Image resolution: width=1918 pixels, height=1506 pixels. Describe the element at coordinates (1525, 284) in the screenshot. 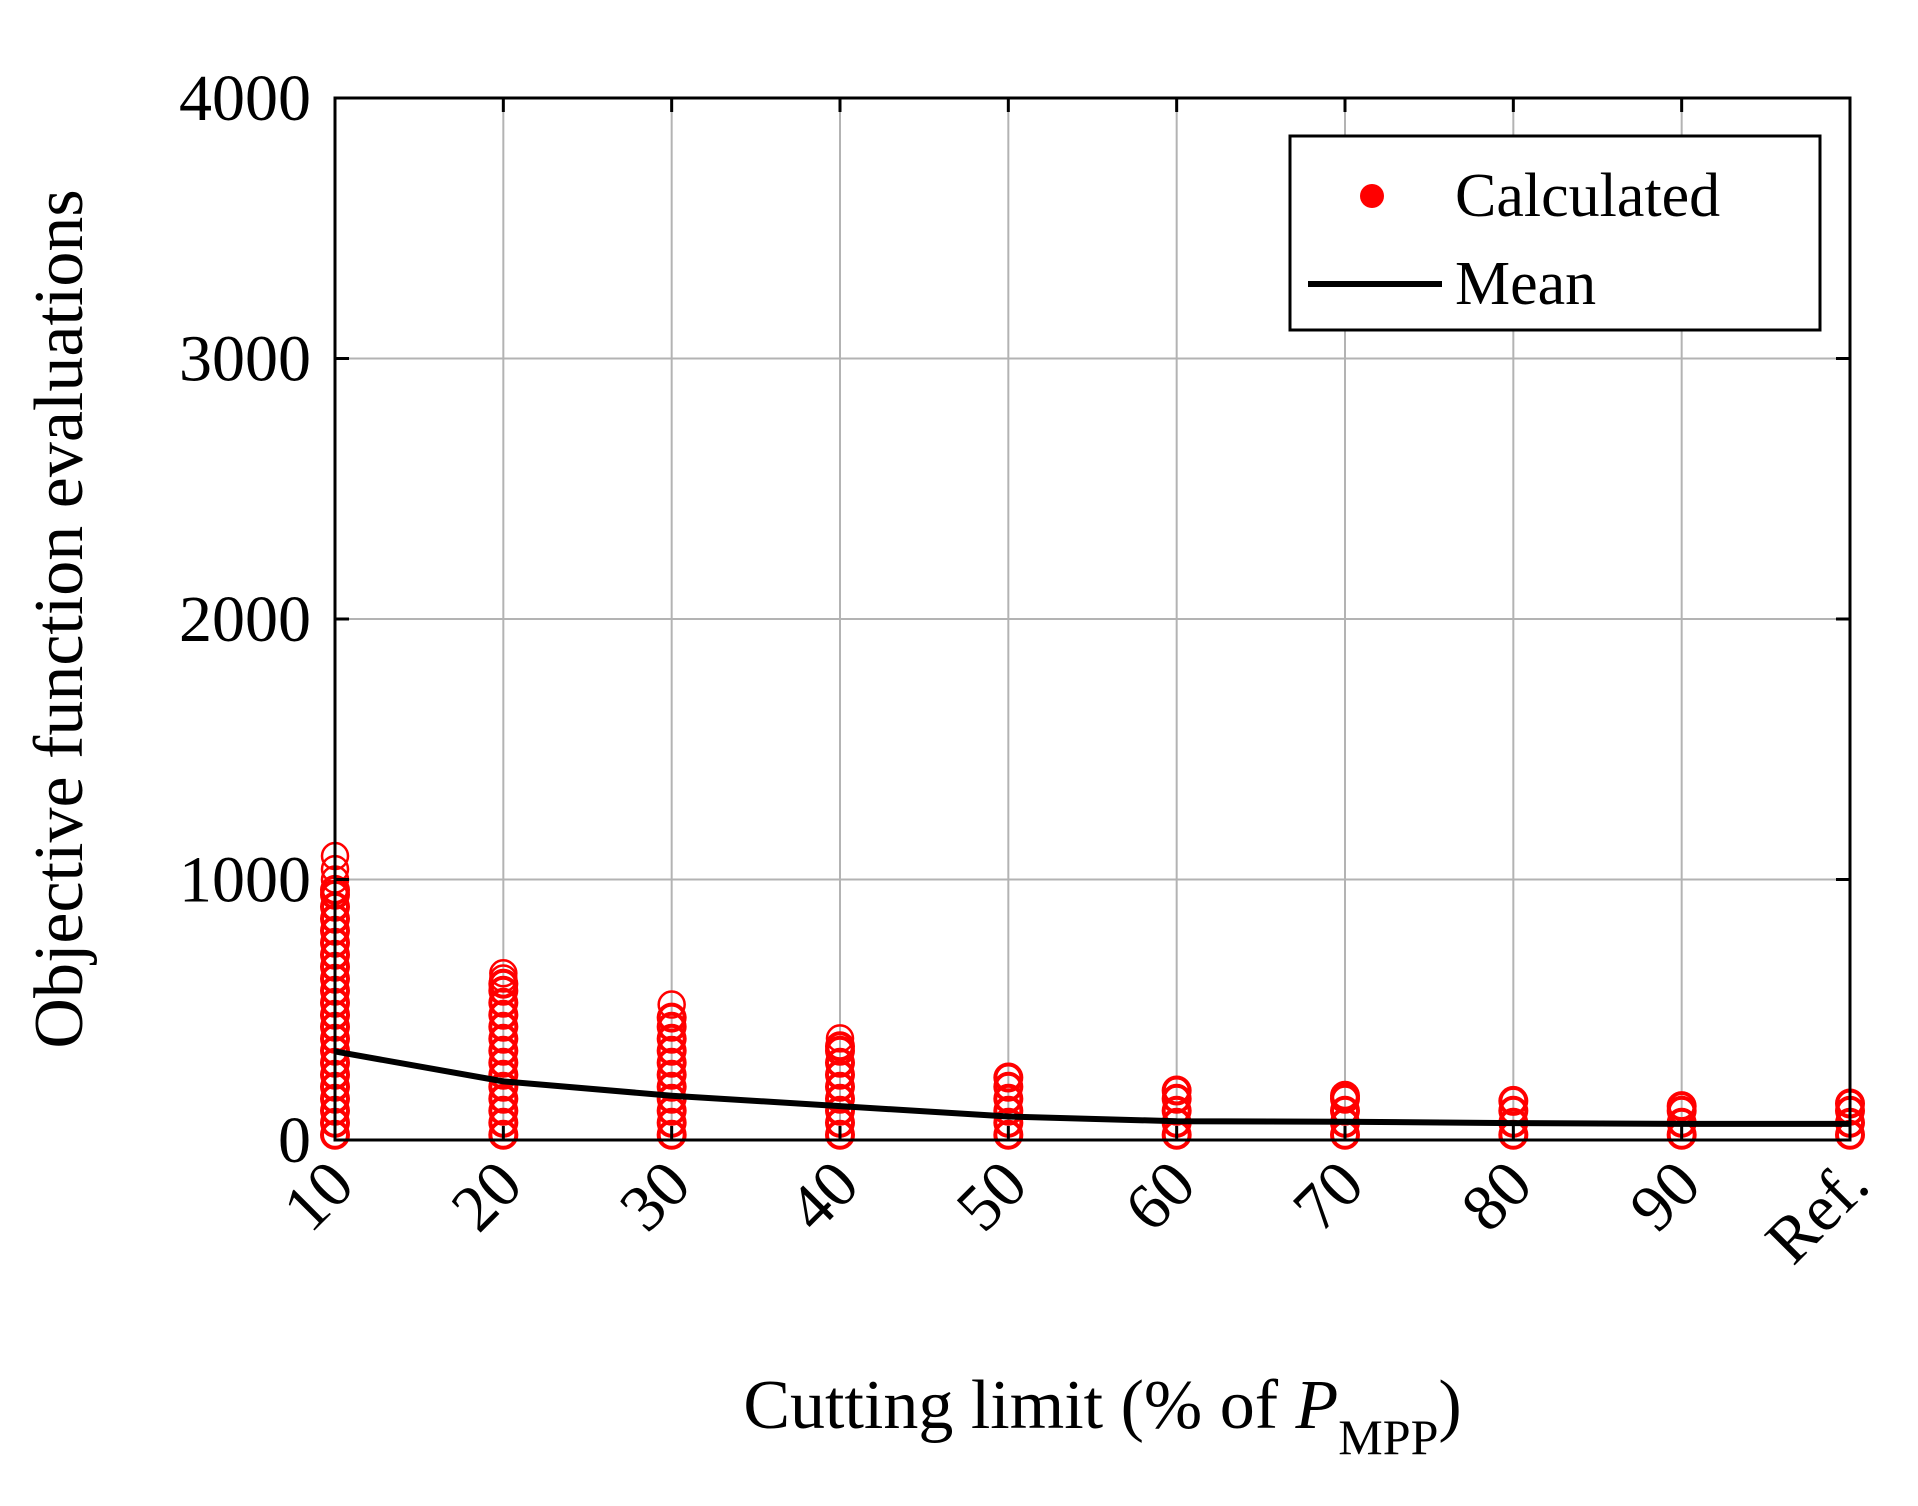

I see `legend-mean-label: Mean` at that location.